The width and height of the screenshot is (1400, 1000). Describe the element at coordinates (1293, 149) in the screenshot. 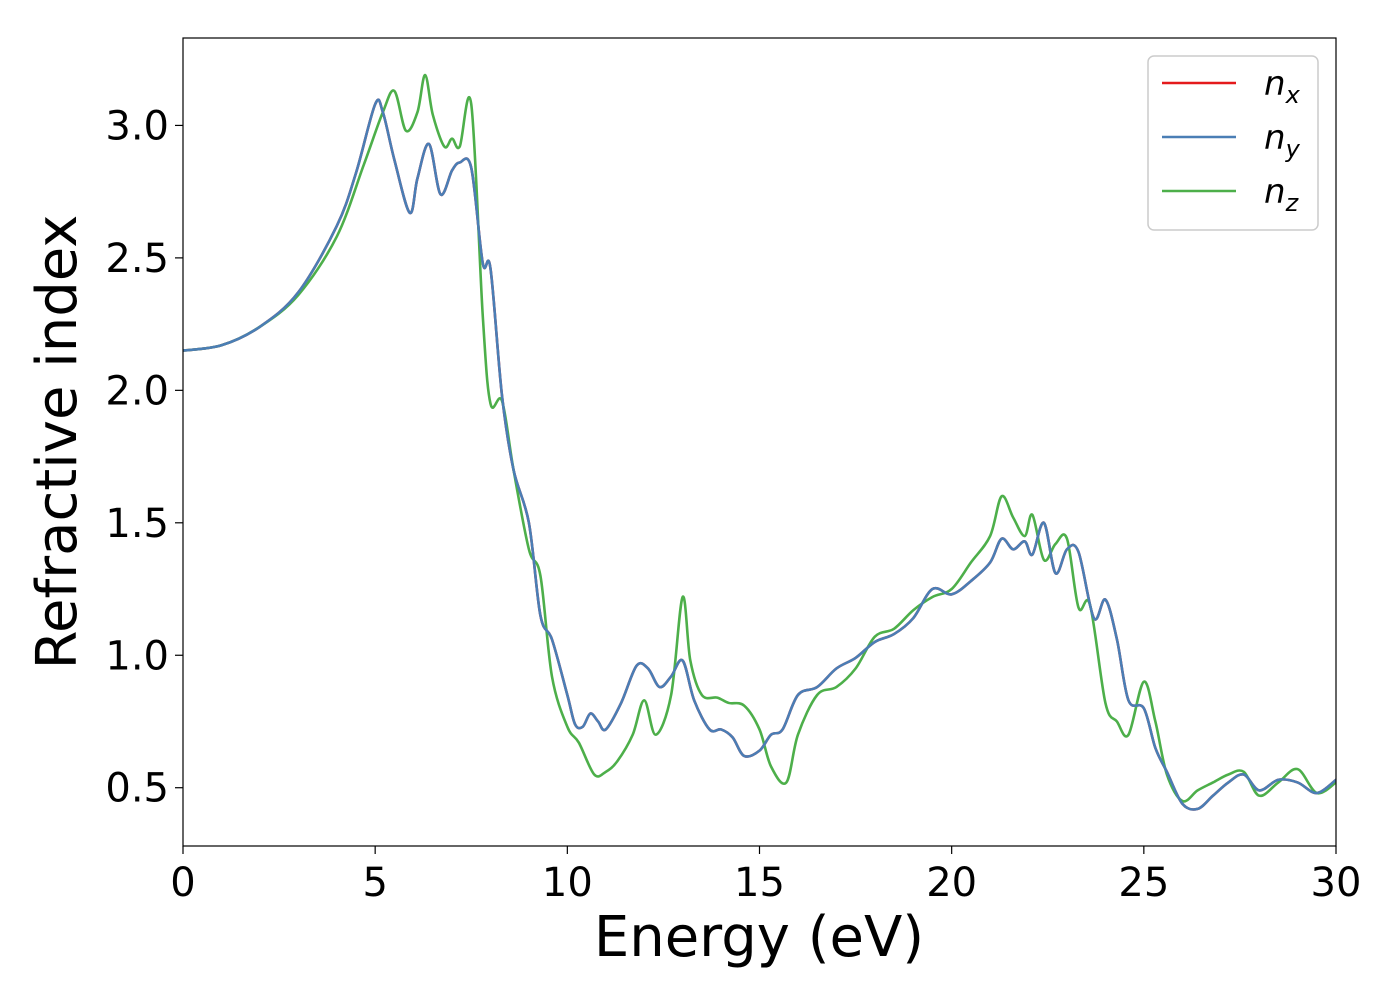

I see `legend-label-subscript: y` at that location.